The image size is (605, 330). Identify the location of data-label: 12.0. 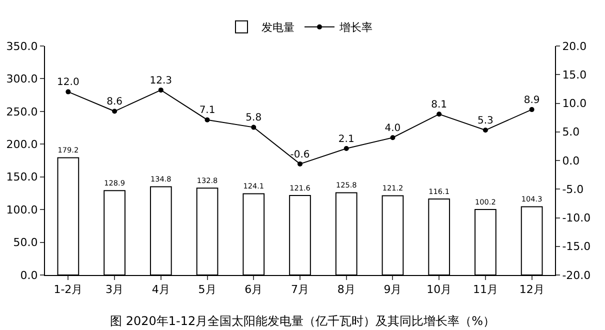
(68, 82).